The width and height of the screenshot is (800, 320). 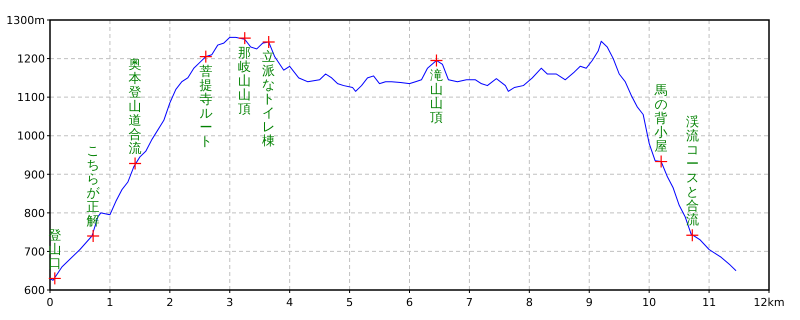 What do you see at coordinates (661, 119) in the screenshot?
I see `annotation: 馬の背小屋` at bounding box center [661, 119].